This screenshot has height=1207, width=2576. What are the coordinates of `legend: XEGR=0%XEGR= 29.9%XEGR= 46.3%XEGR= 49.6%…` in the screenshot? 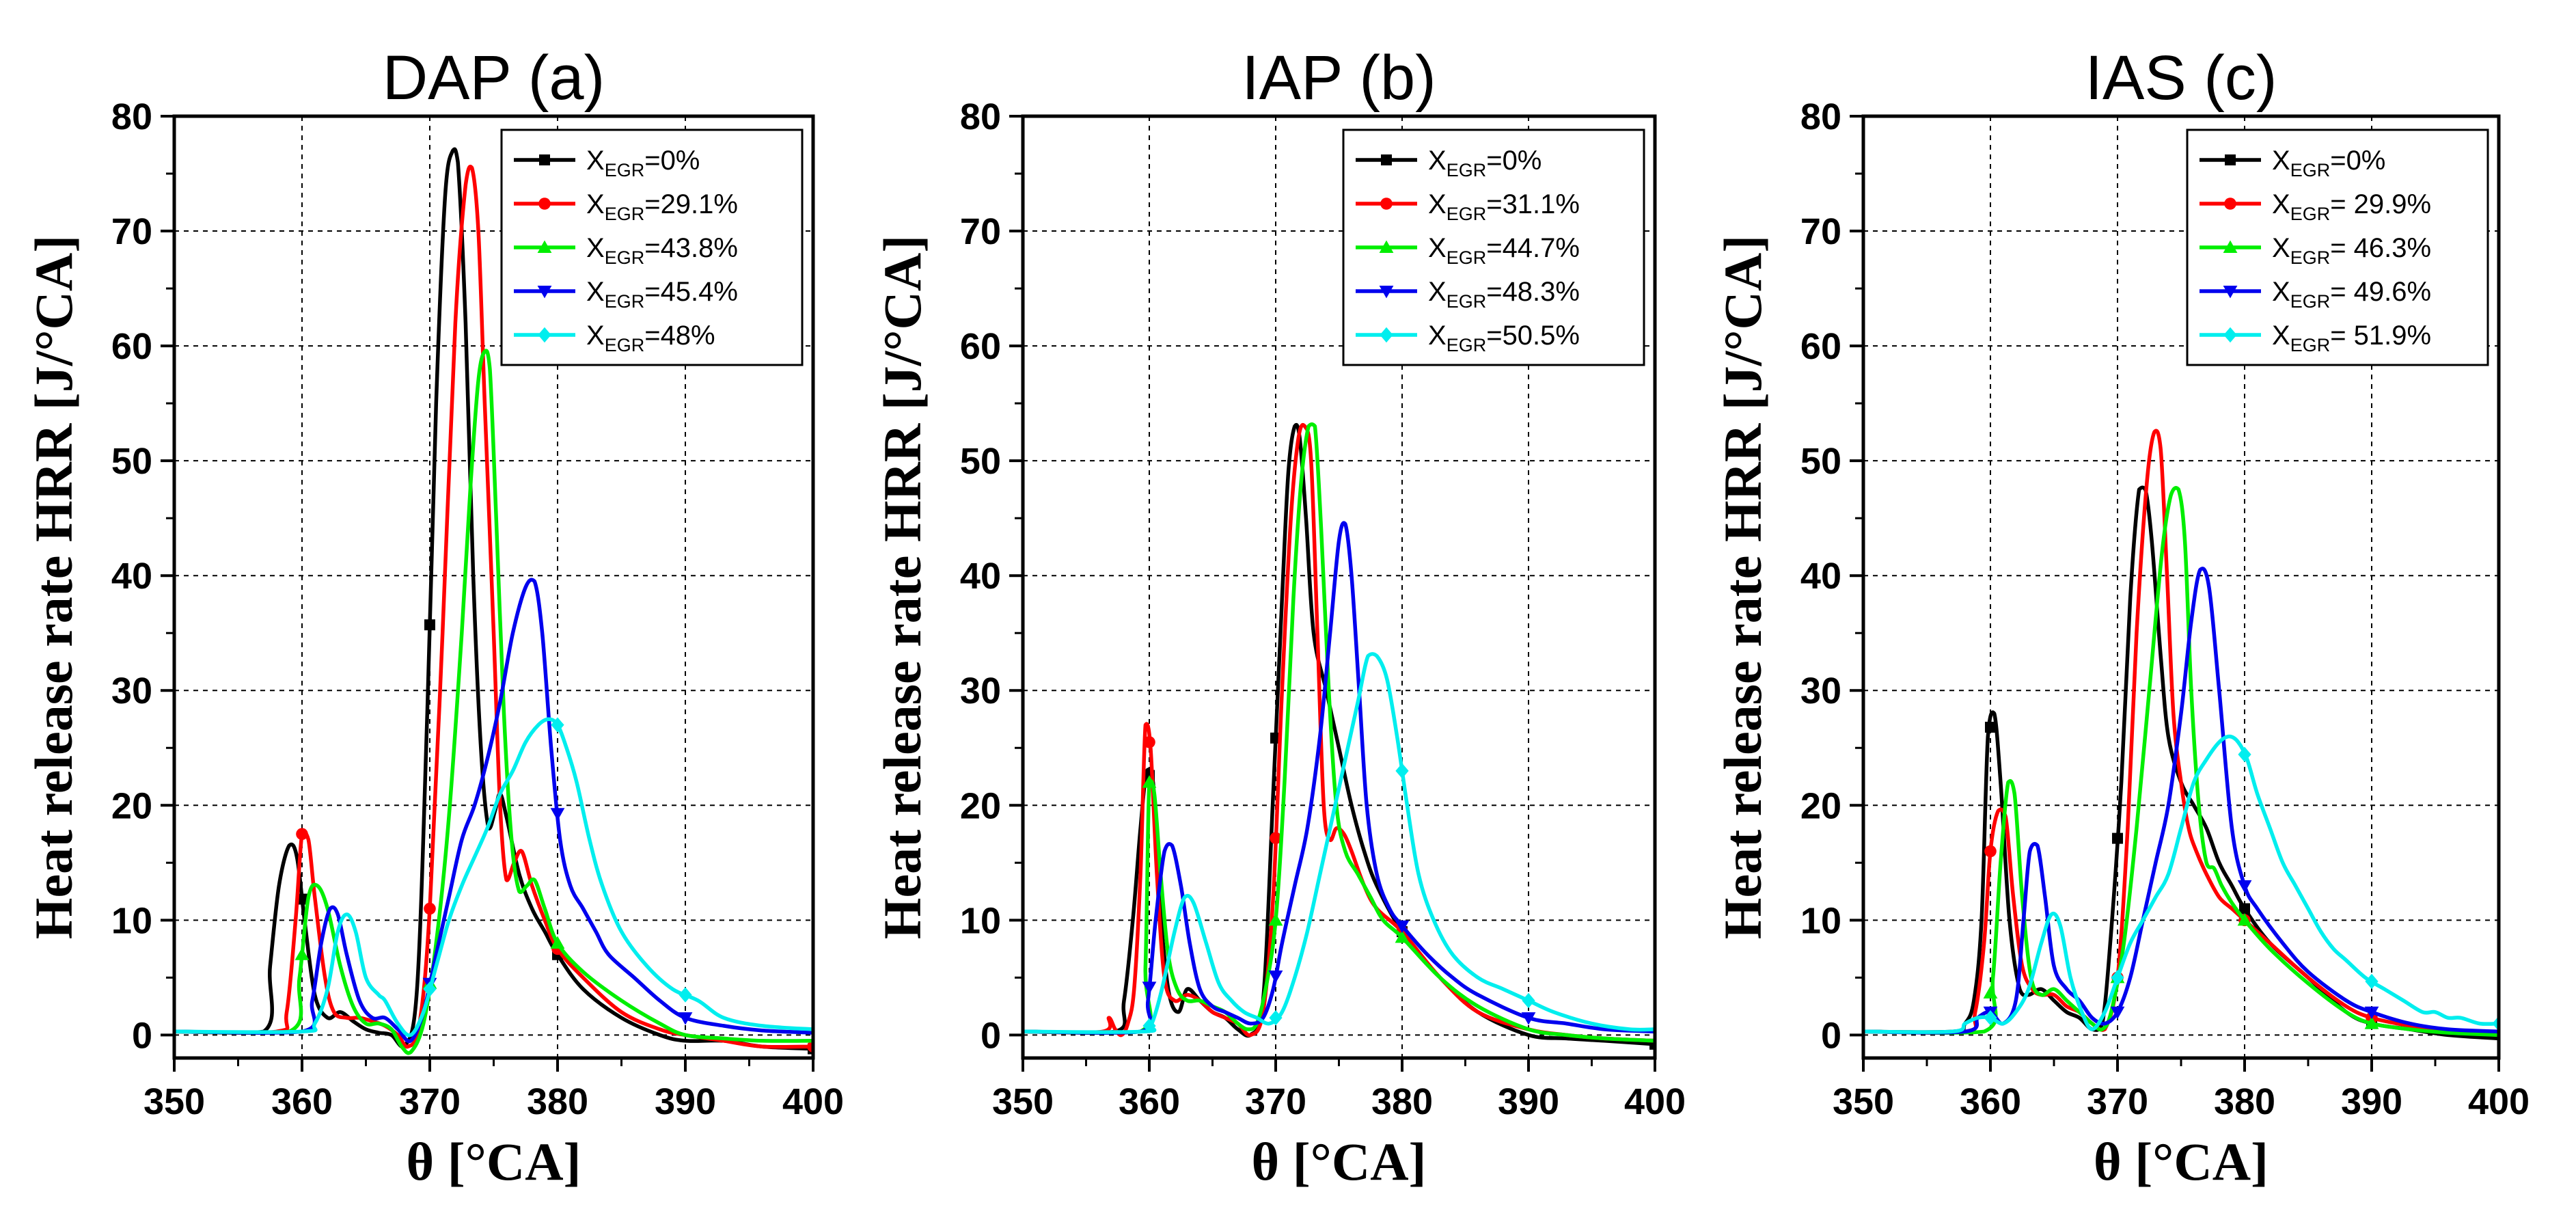 It's located at (2337, 247).